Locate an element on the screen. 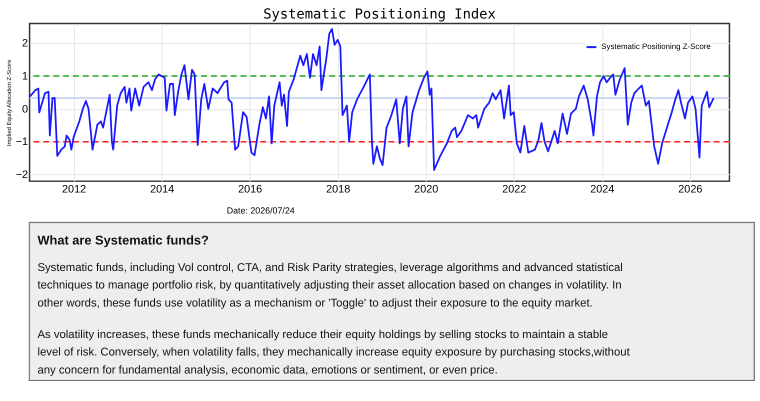 This screenshot has height=401, width=760. x-tick-label: 2020 is located at coordinates (426, 190).